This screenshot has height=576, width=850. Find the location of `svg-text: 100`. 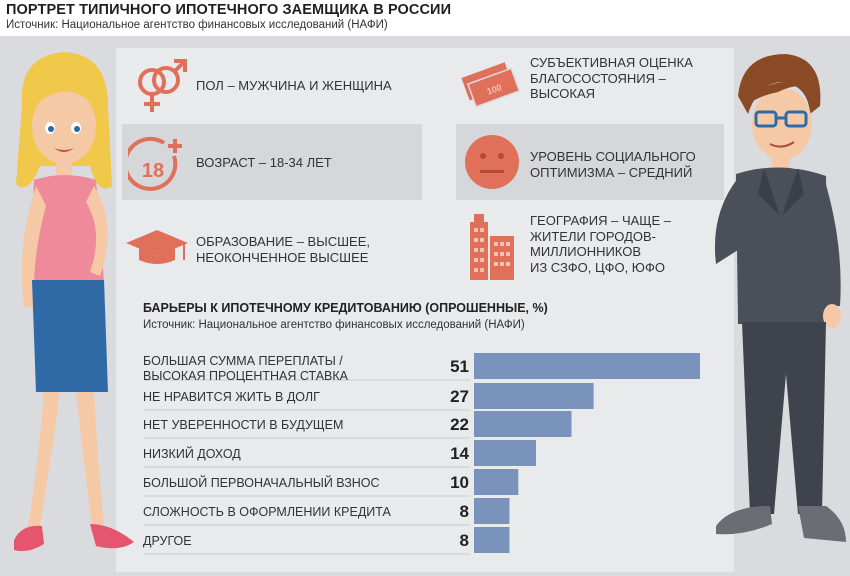

svg-text: 100 is located at coordinates (495, 89).